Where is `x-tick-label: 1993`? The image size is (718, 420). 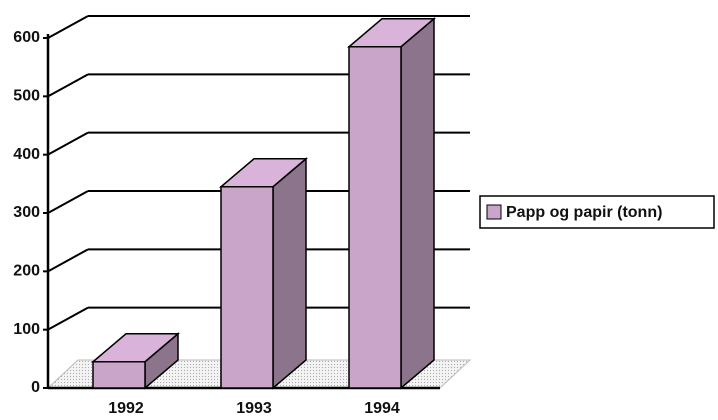
x-tick-label: 1993 is located at coordinates (254, 408).